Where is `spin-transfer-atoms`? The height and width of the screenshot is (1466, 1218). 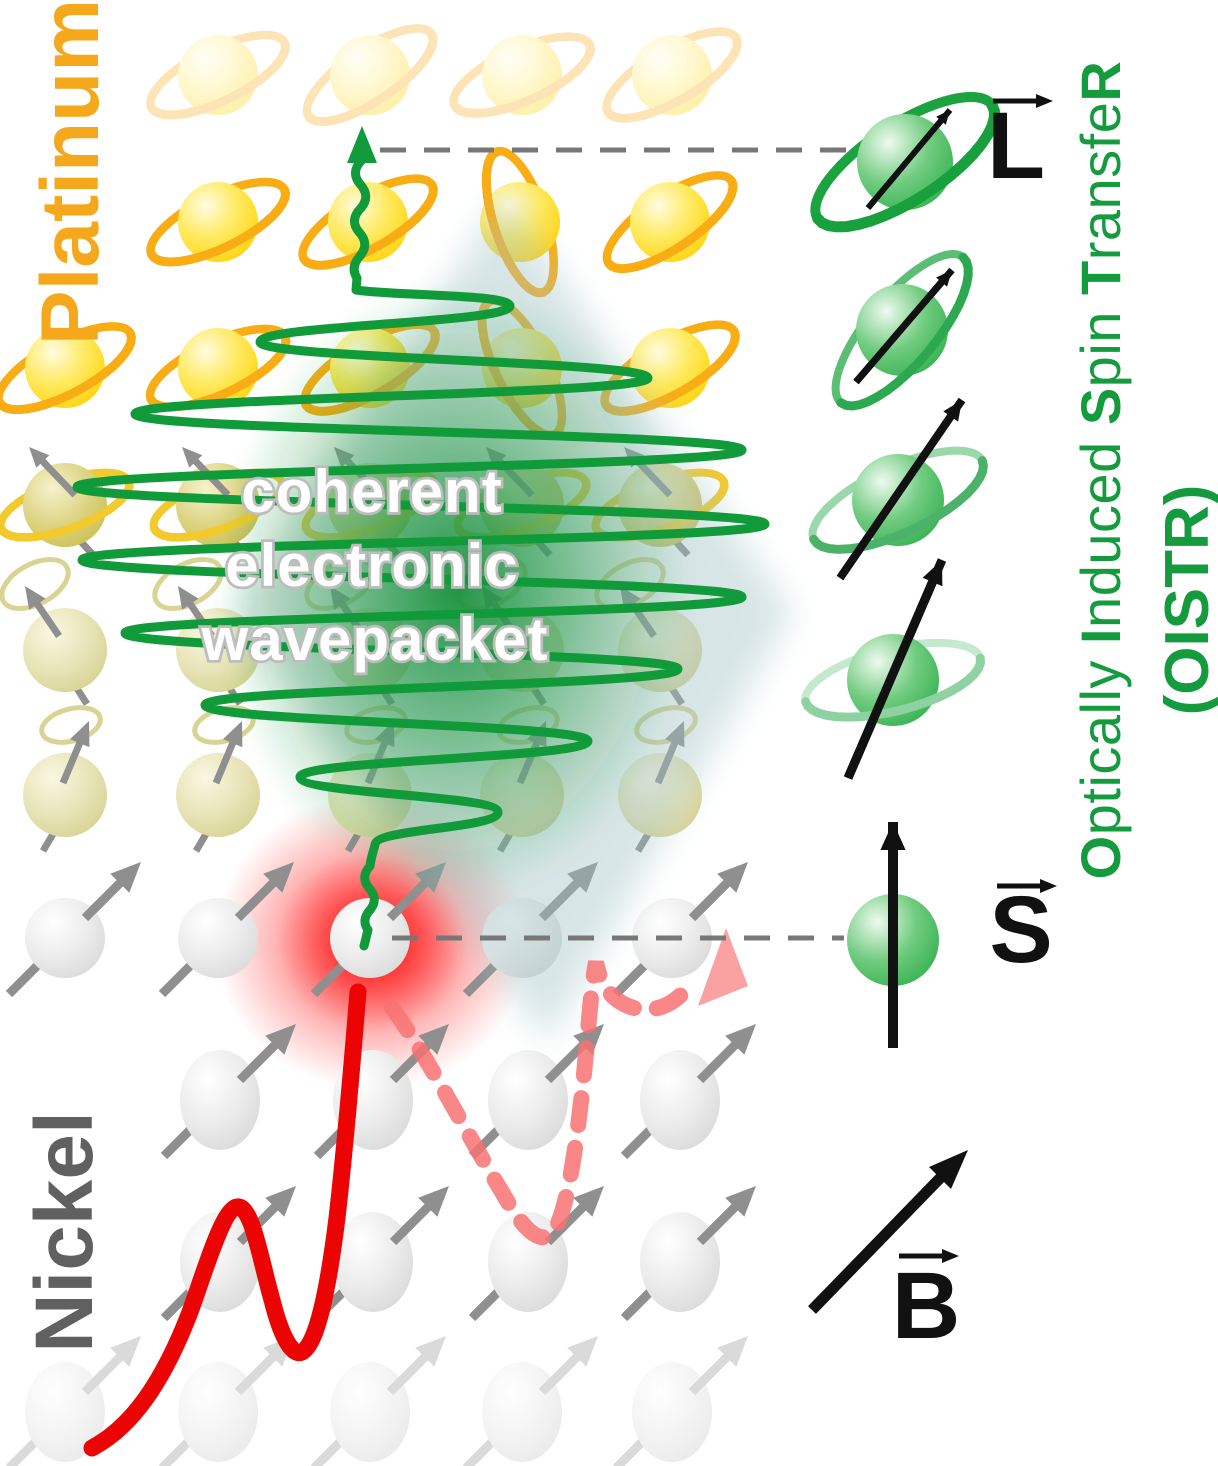 spin-transfer-atoms is located at coordinates (900, 570).